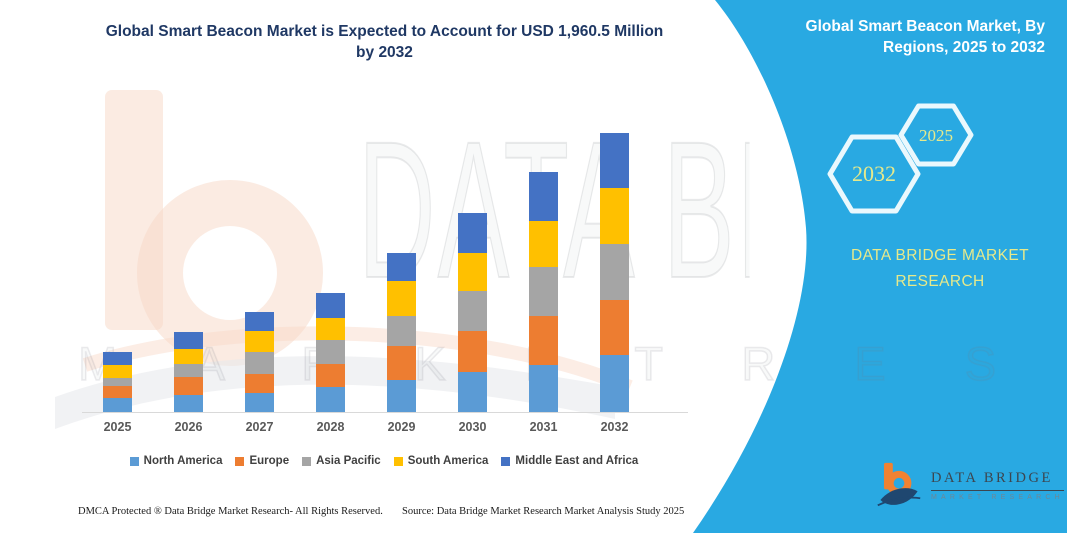 The width and height of the screenshot is (1067, 533). Describe the element at coordinates (940, 281) in the screenshot. I see `brand-text-line2: RESEARCH` at that location.